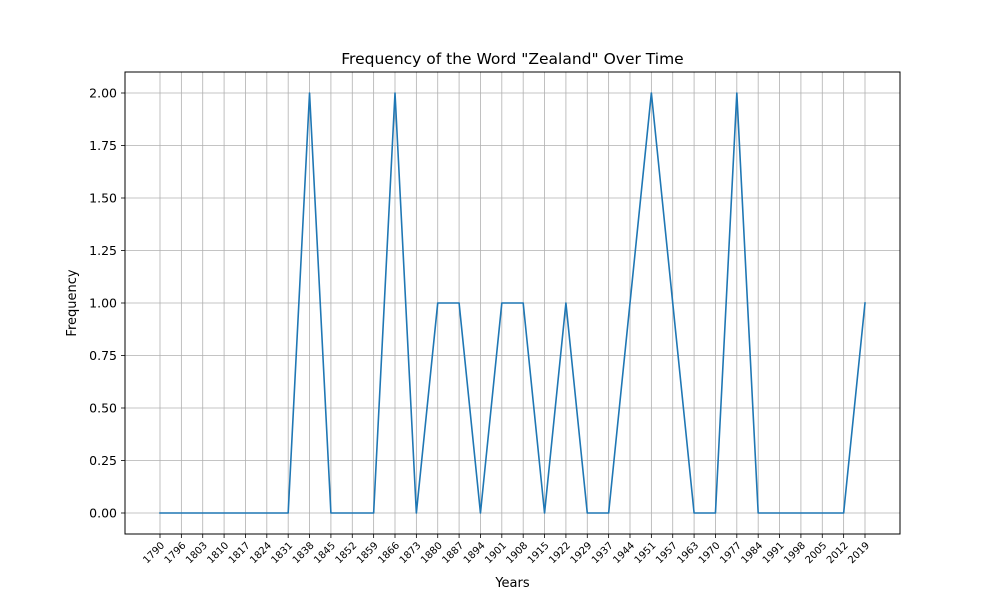 The image size is (1000, 600). Describe the element at coordinates (103, 460) in the screenshot. I see `y-tick-label: 0.25` at that location.